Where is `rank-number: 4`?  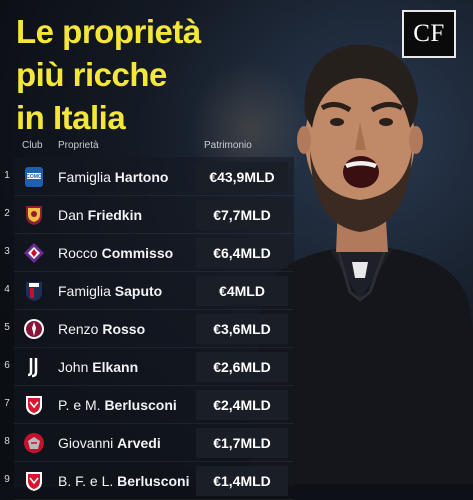
rank-number: 4 is located at coordinates (7, 289).